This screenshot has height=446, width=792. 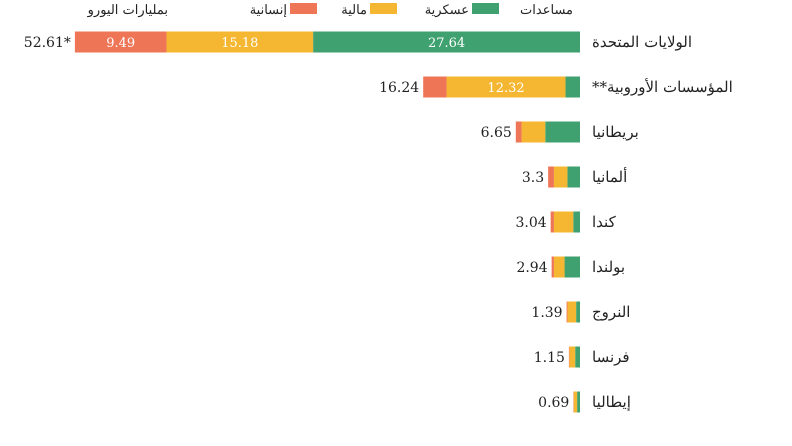 What do you see at coordinates (268, 10) in the screenshot?
I see `legend-label-humanitarian: إنسانية` at bounding box center [268, 10].